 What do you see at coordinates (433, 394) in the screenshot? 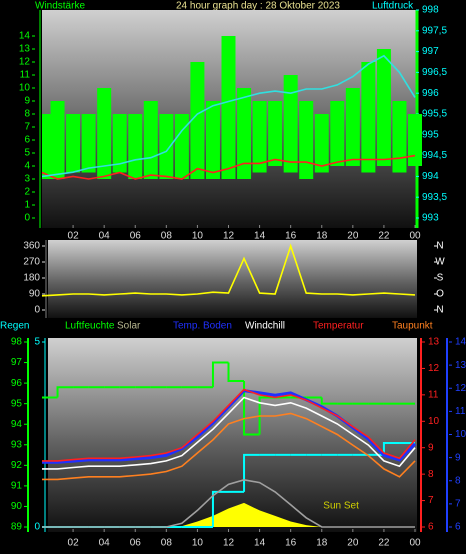
I see `y2-tick-label: 11` at bounding box center [433, 394].